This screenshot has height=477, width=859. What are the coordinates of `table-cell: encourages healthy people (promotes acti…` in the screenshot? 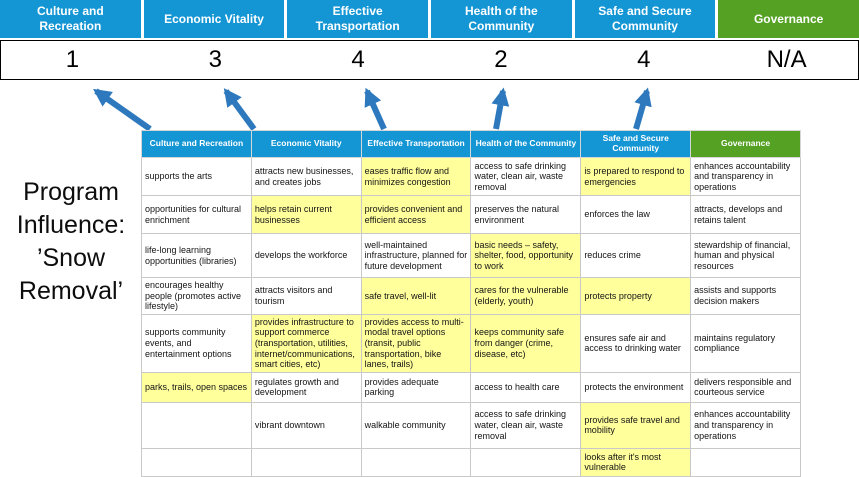 It's located at (196, 296).